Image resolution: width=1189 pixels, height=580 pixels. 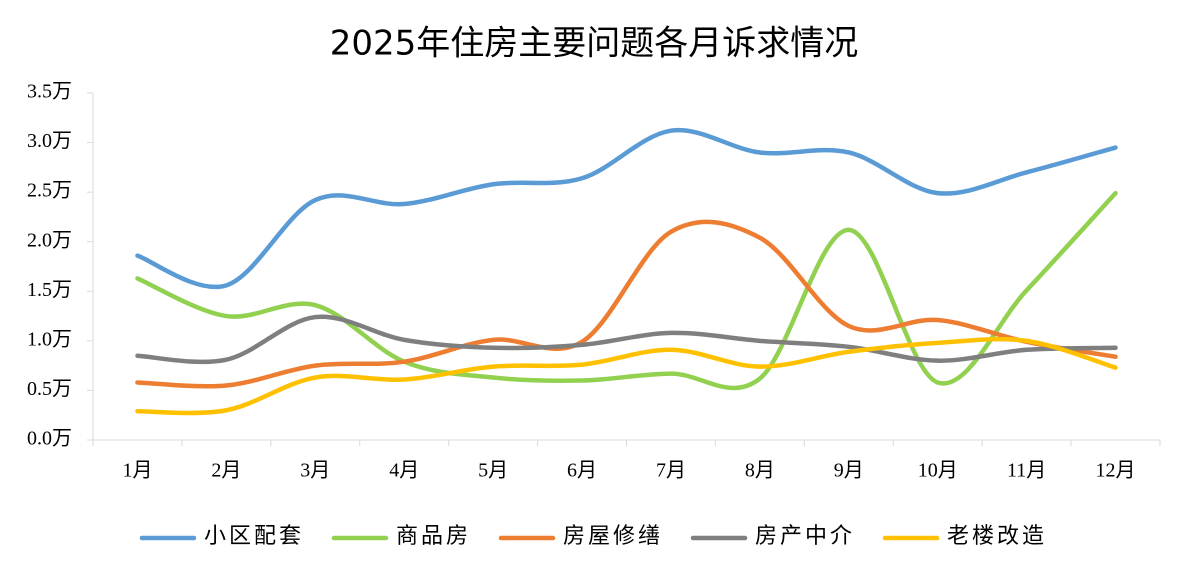 What do you see at coordinates (49, 191) in the screenshot?
I see `y-tick-label: 2.5万` at bounding box center [49, 191].